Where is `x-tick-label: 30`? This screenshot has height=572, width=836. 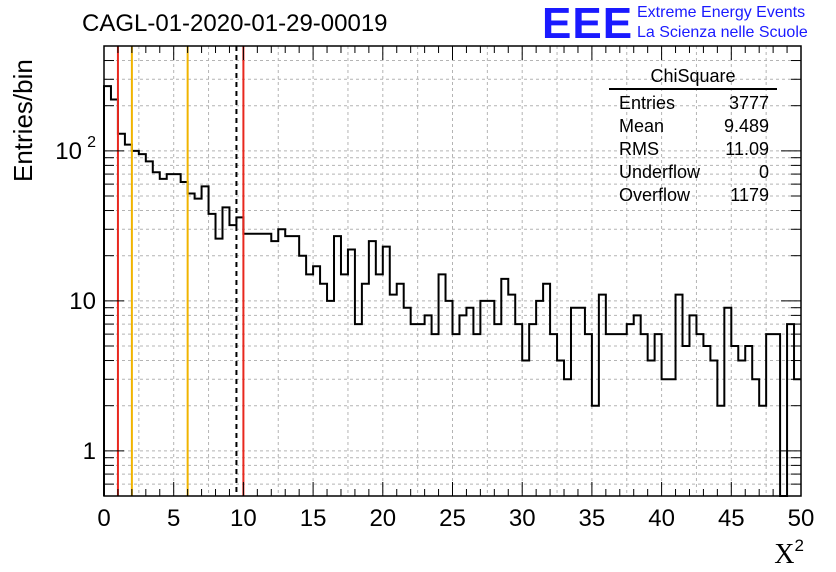 x-tick-label: 30 is located at coordinates (522, 518).